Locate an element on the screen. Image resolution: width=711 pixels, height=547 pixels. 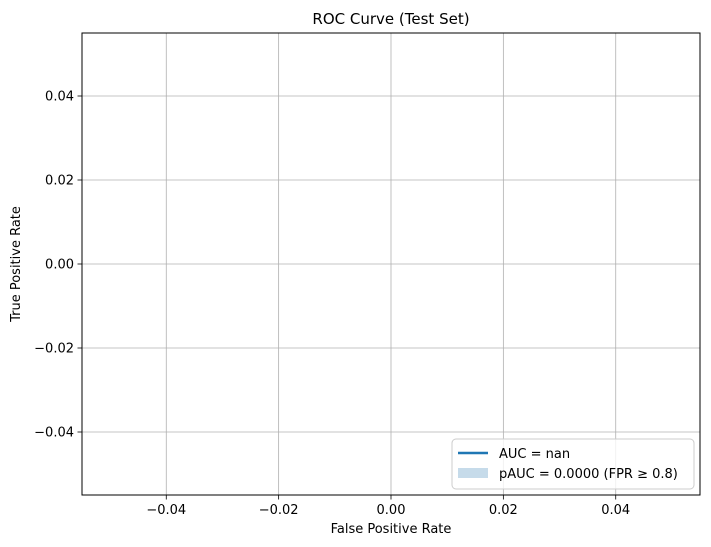
legend-label-pauc: pAUC = 0.0000 (FPR ≥ 0.8) is located at coordinates (588, 474).